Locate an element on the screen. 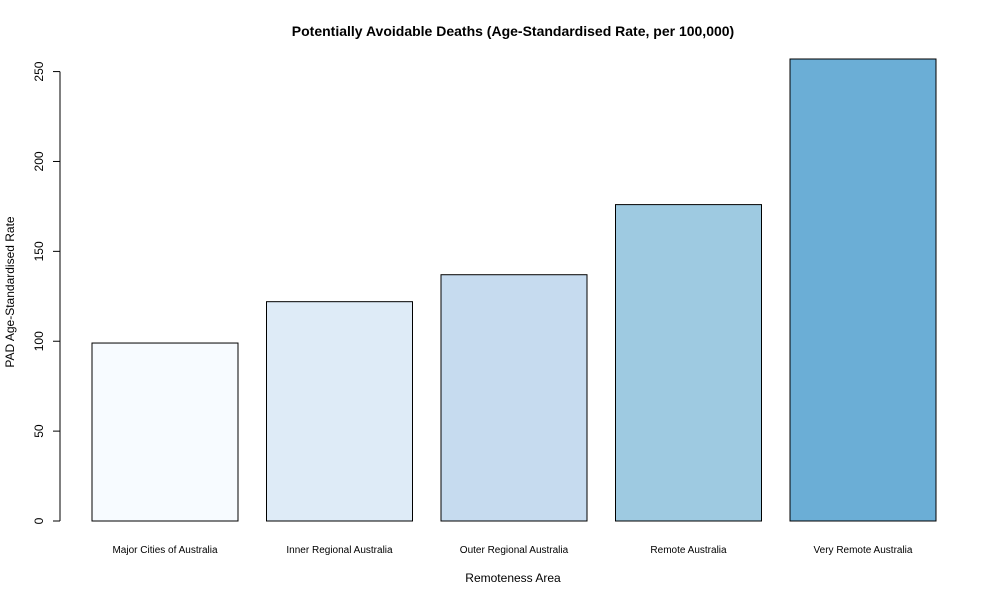  y-tick-label: 0 is located at coordinates (39, 520).